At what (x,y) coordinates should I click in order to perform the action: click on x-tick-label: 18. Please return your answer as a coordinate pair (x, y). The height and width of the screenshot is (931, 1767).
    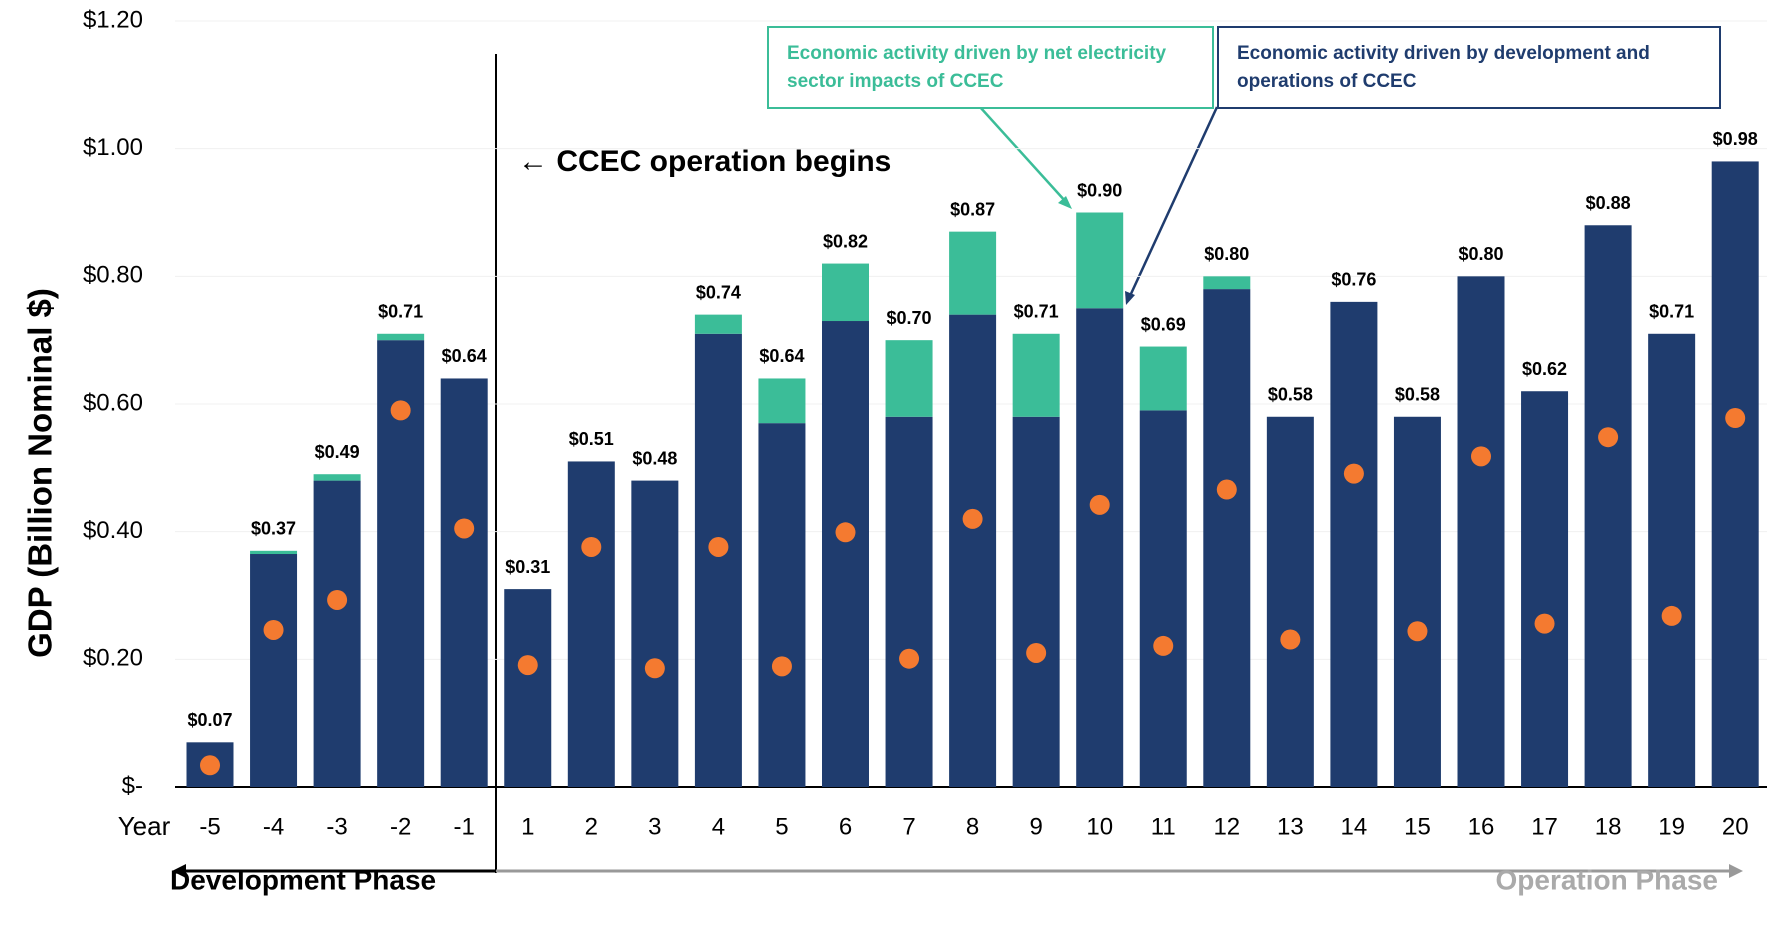
    Looking at the image, I should click on (1608, 826).